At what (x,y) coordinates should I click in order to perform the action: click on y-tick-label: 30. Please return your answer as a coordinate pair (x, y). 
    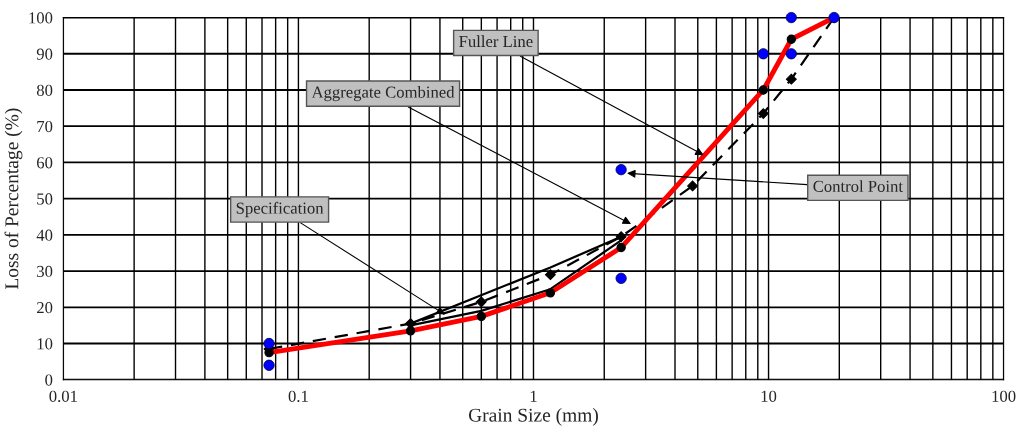
    Looking at the image, I should click on (45, 271).